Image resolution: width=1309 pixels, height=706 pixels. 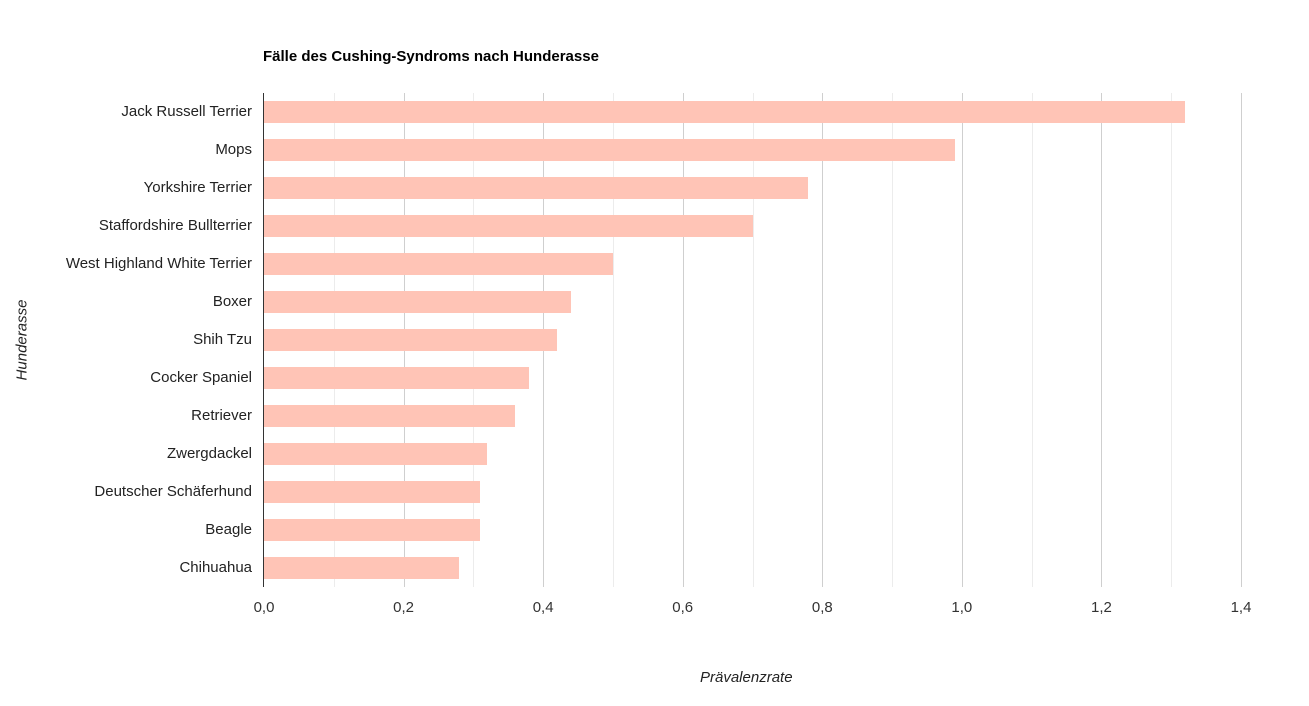 What do you see at coordinates (232, 301) in the screenshot?
I see `category-label: Boxer` at bounding box center [232, 301].